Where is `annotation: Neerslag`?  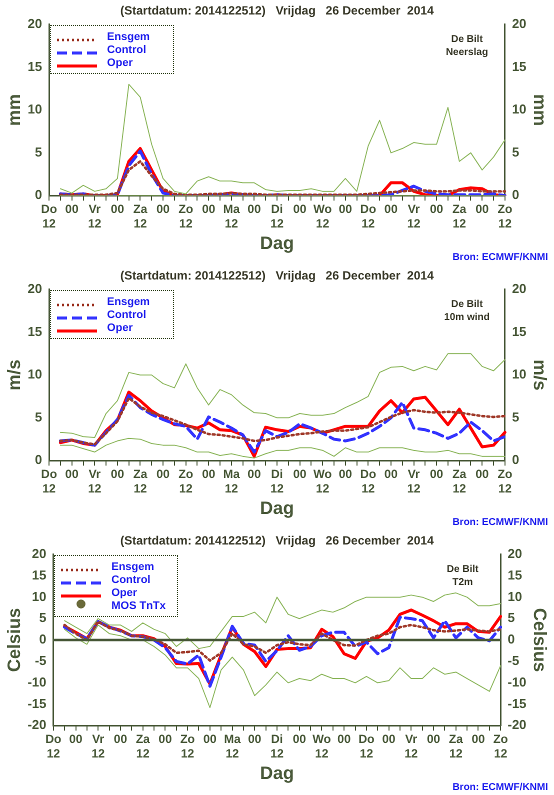 annotation: Neerslag is located at coordinates (467, 52).